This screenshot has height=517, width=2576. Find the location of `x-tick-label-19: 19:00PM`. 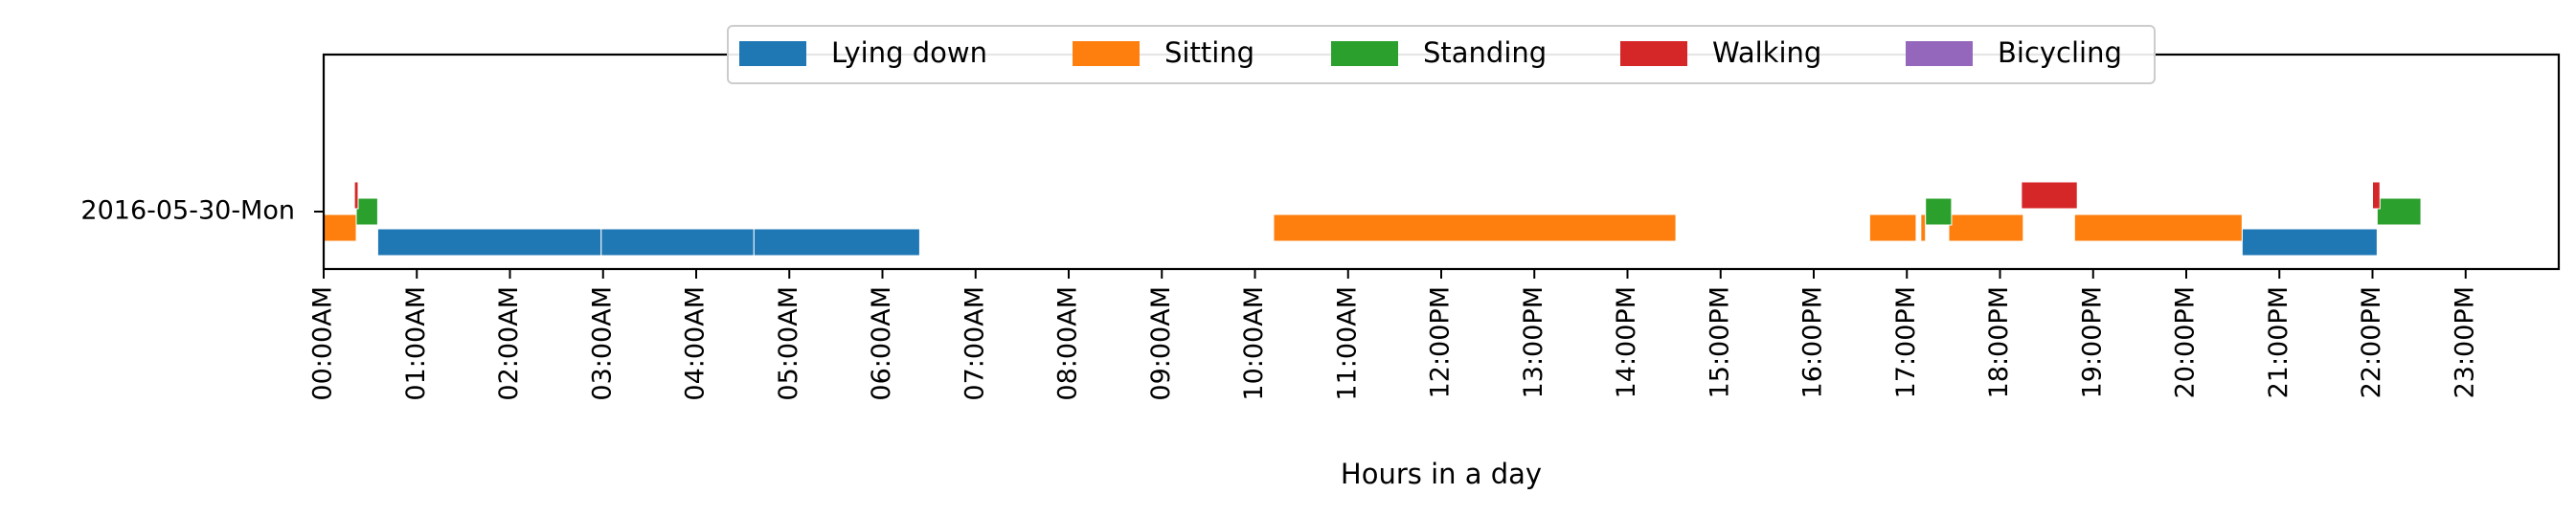

x-tick-label-19: 19:00PM is located at coordinates (2092, 342).